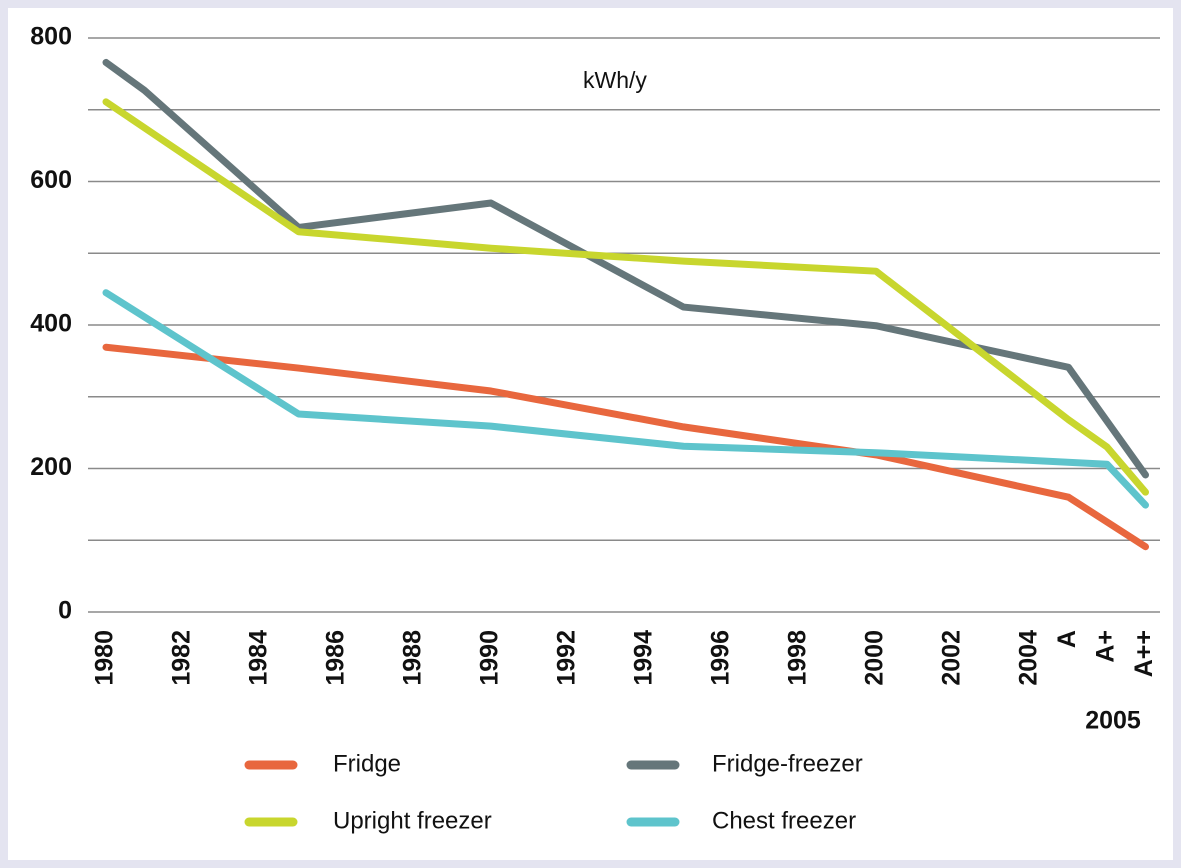 The width and height of the screenshot is (1181, 868). I want to click on x-tick-label: A++, so click(1144, 653).